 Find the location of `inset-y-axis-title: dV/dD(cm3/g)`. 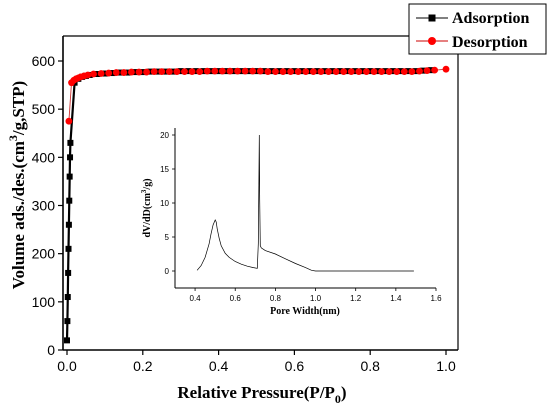

inset-y-axis-title: dV/dD(cm3/g) is located at coordinates (146, 207).